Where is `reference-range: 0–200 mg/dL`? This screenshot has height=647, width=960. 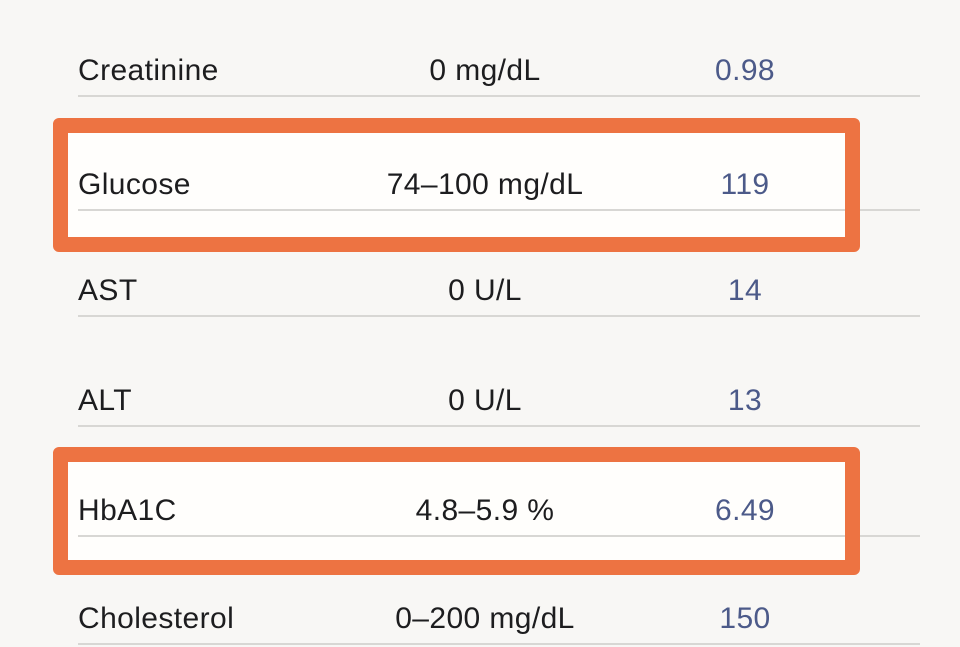
reference-range: 0–200 mg/dL is located at coordinates (485, 618).